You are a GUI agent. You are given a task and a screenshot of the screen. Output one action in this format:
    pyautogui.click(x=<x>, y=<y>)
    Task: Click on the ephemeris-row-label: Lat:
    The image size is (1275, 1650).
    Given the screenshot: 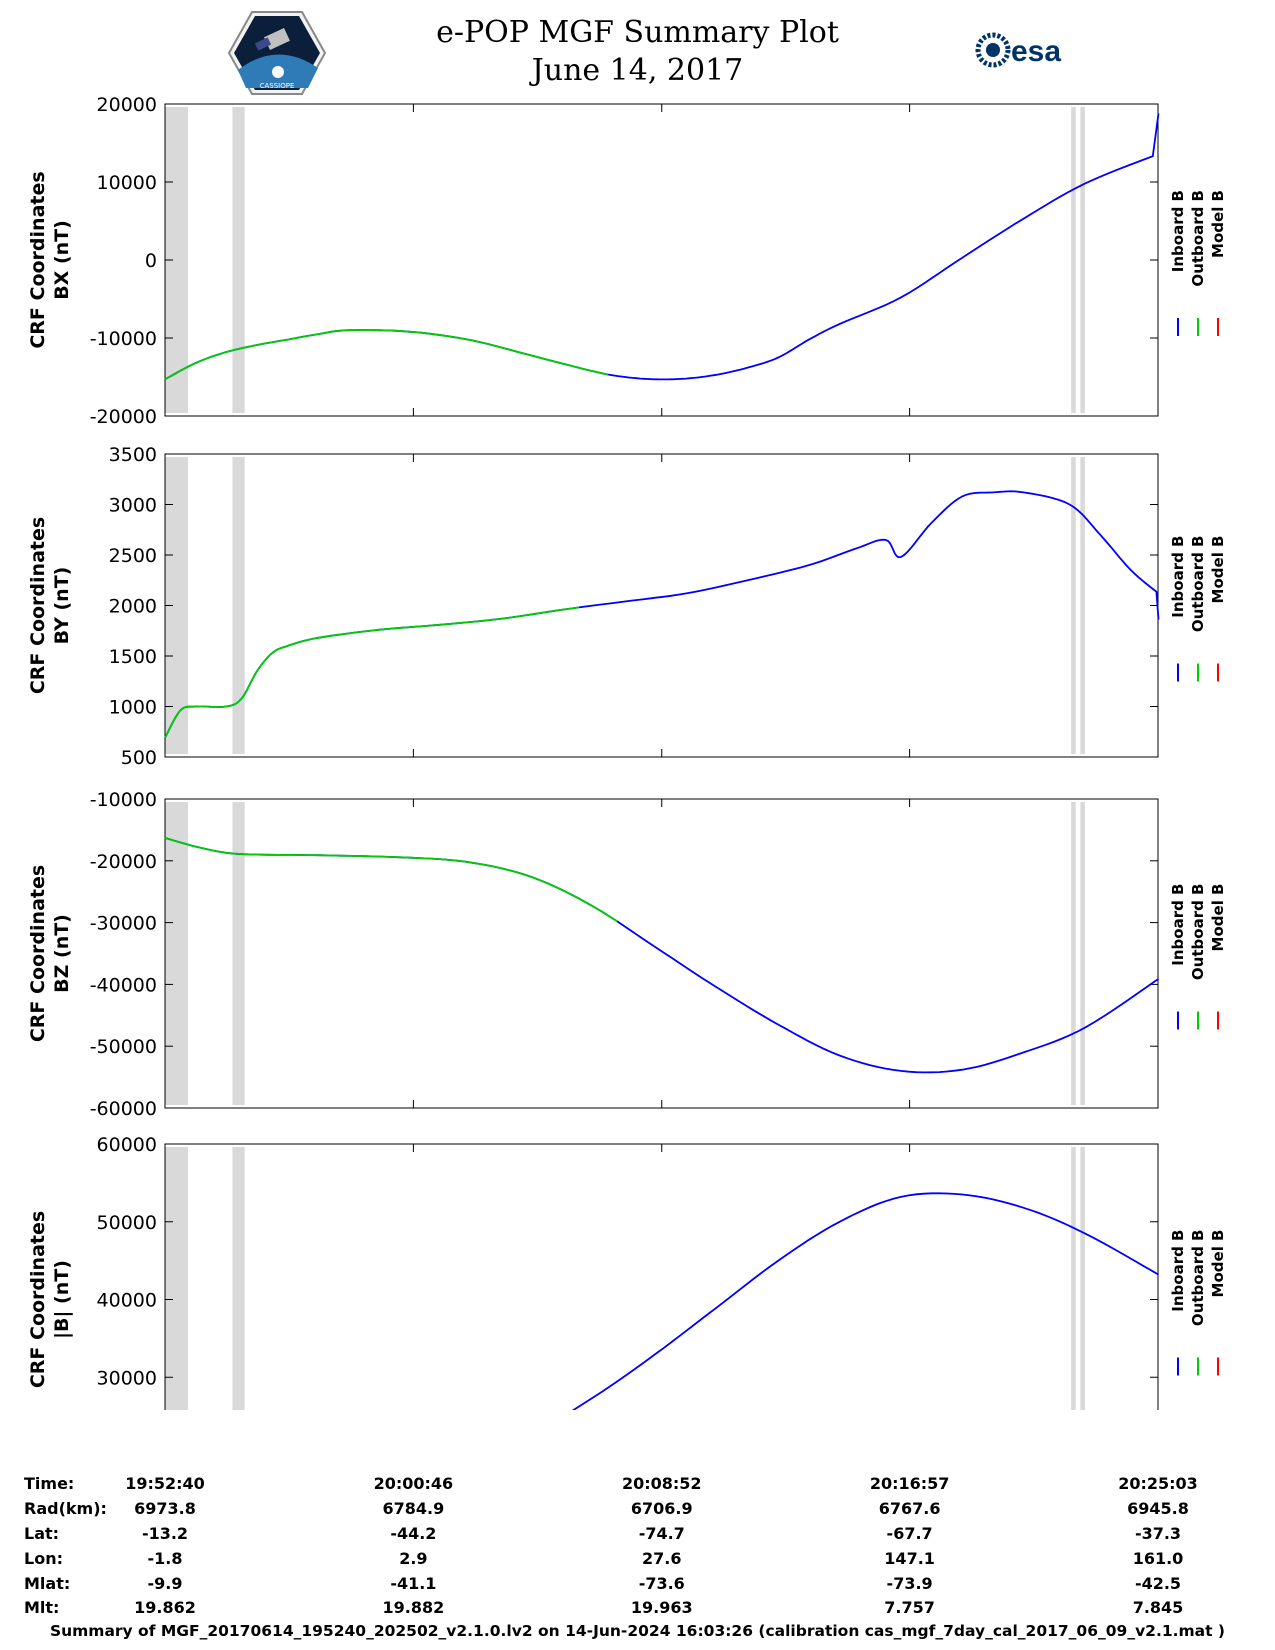 What is the action you would take?
    pyautogui.click(x=42, y=1533)
    